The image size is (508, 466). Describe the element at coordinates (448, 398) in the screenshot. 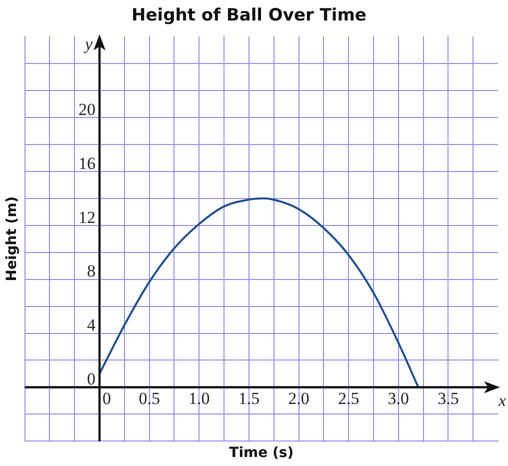

I see `x-tick-label: 3.5` at that location.